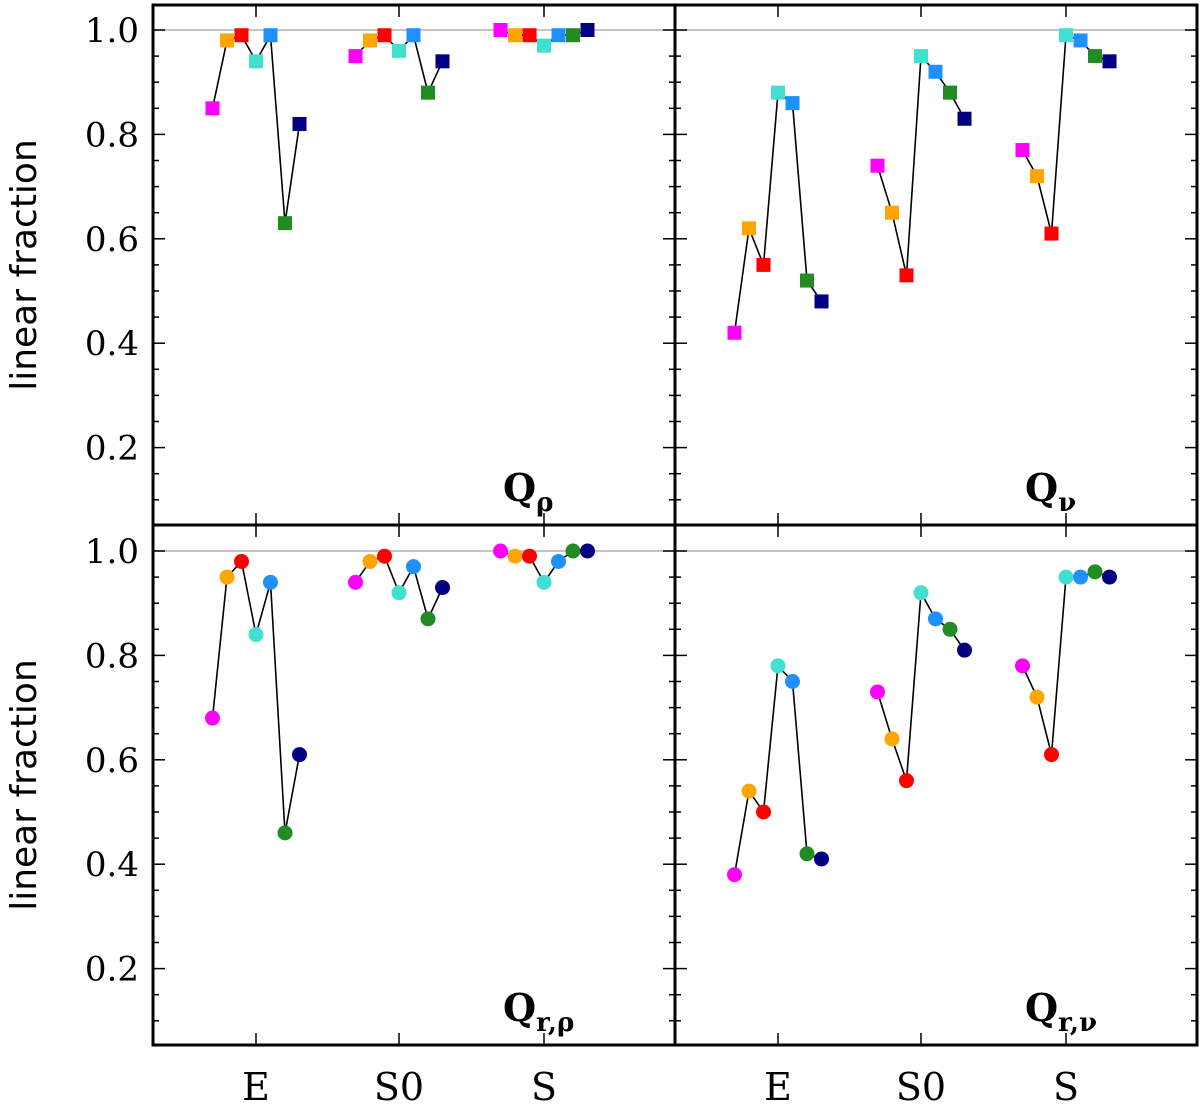 This screenshot has width=1200, height=1112. Describe the element at coordinates (112, 761) in the screenshot. I see `y-tick-label: 0.6` at that location.